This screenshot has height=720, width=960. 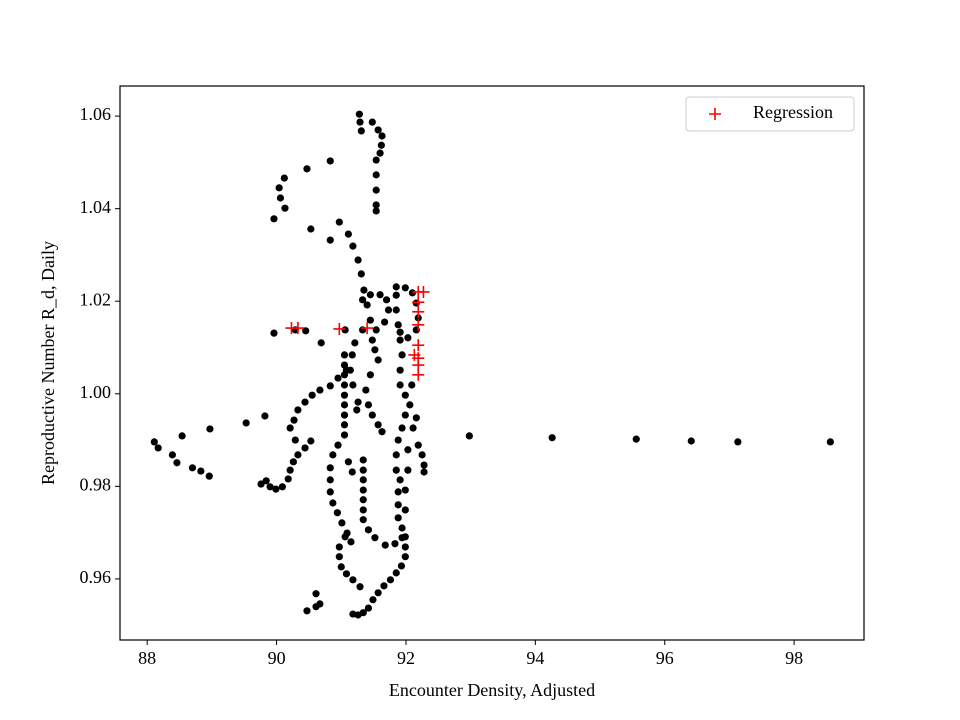 What do you see at coordinates (793, 112) in the screenshot?
I see `legend-label: Regression` at bounding box center [793, 112].